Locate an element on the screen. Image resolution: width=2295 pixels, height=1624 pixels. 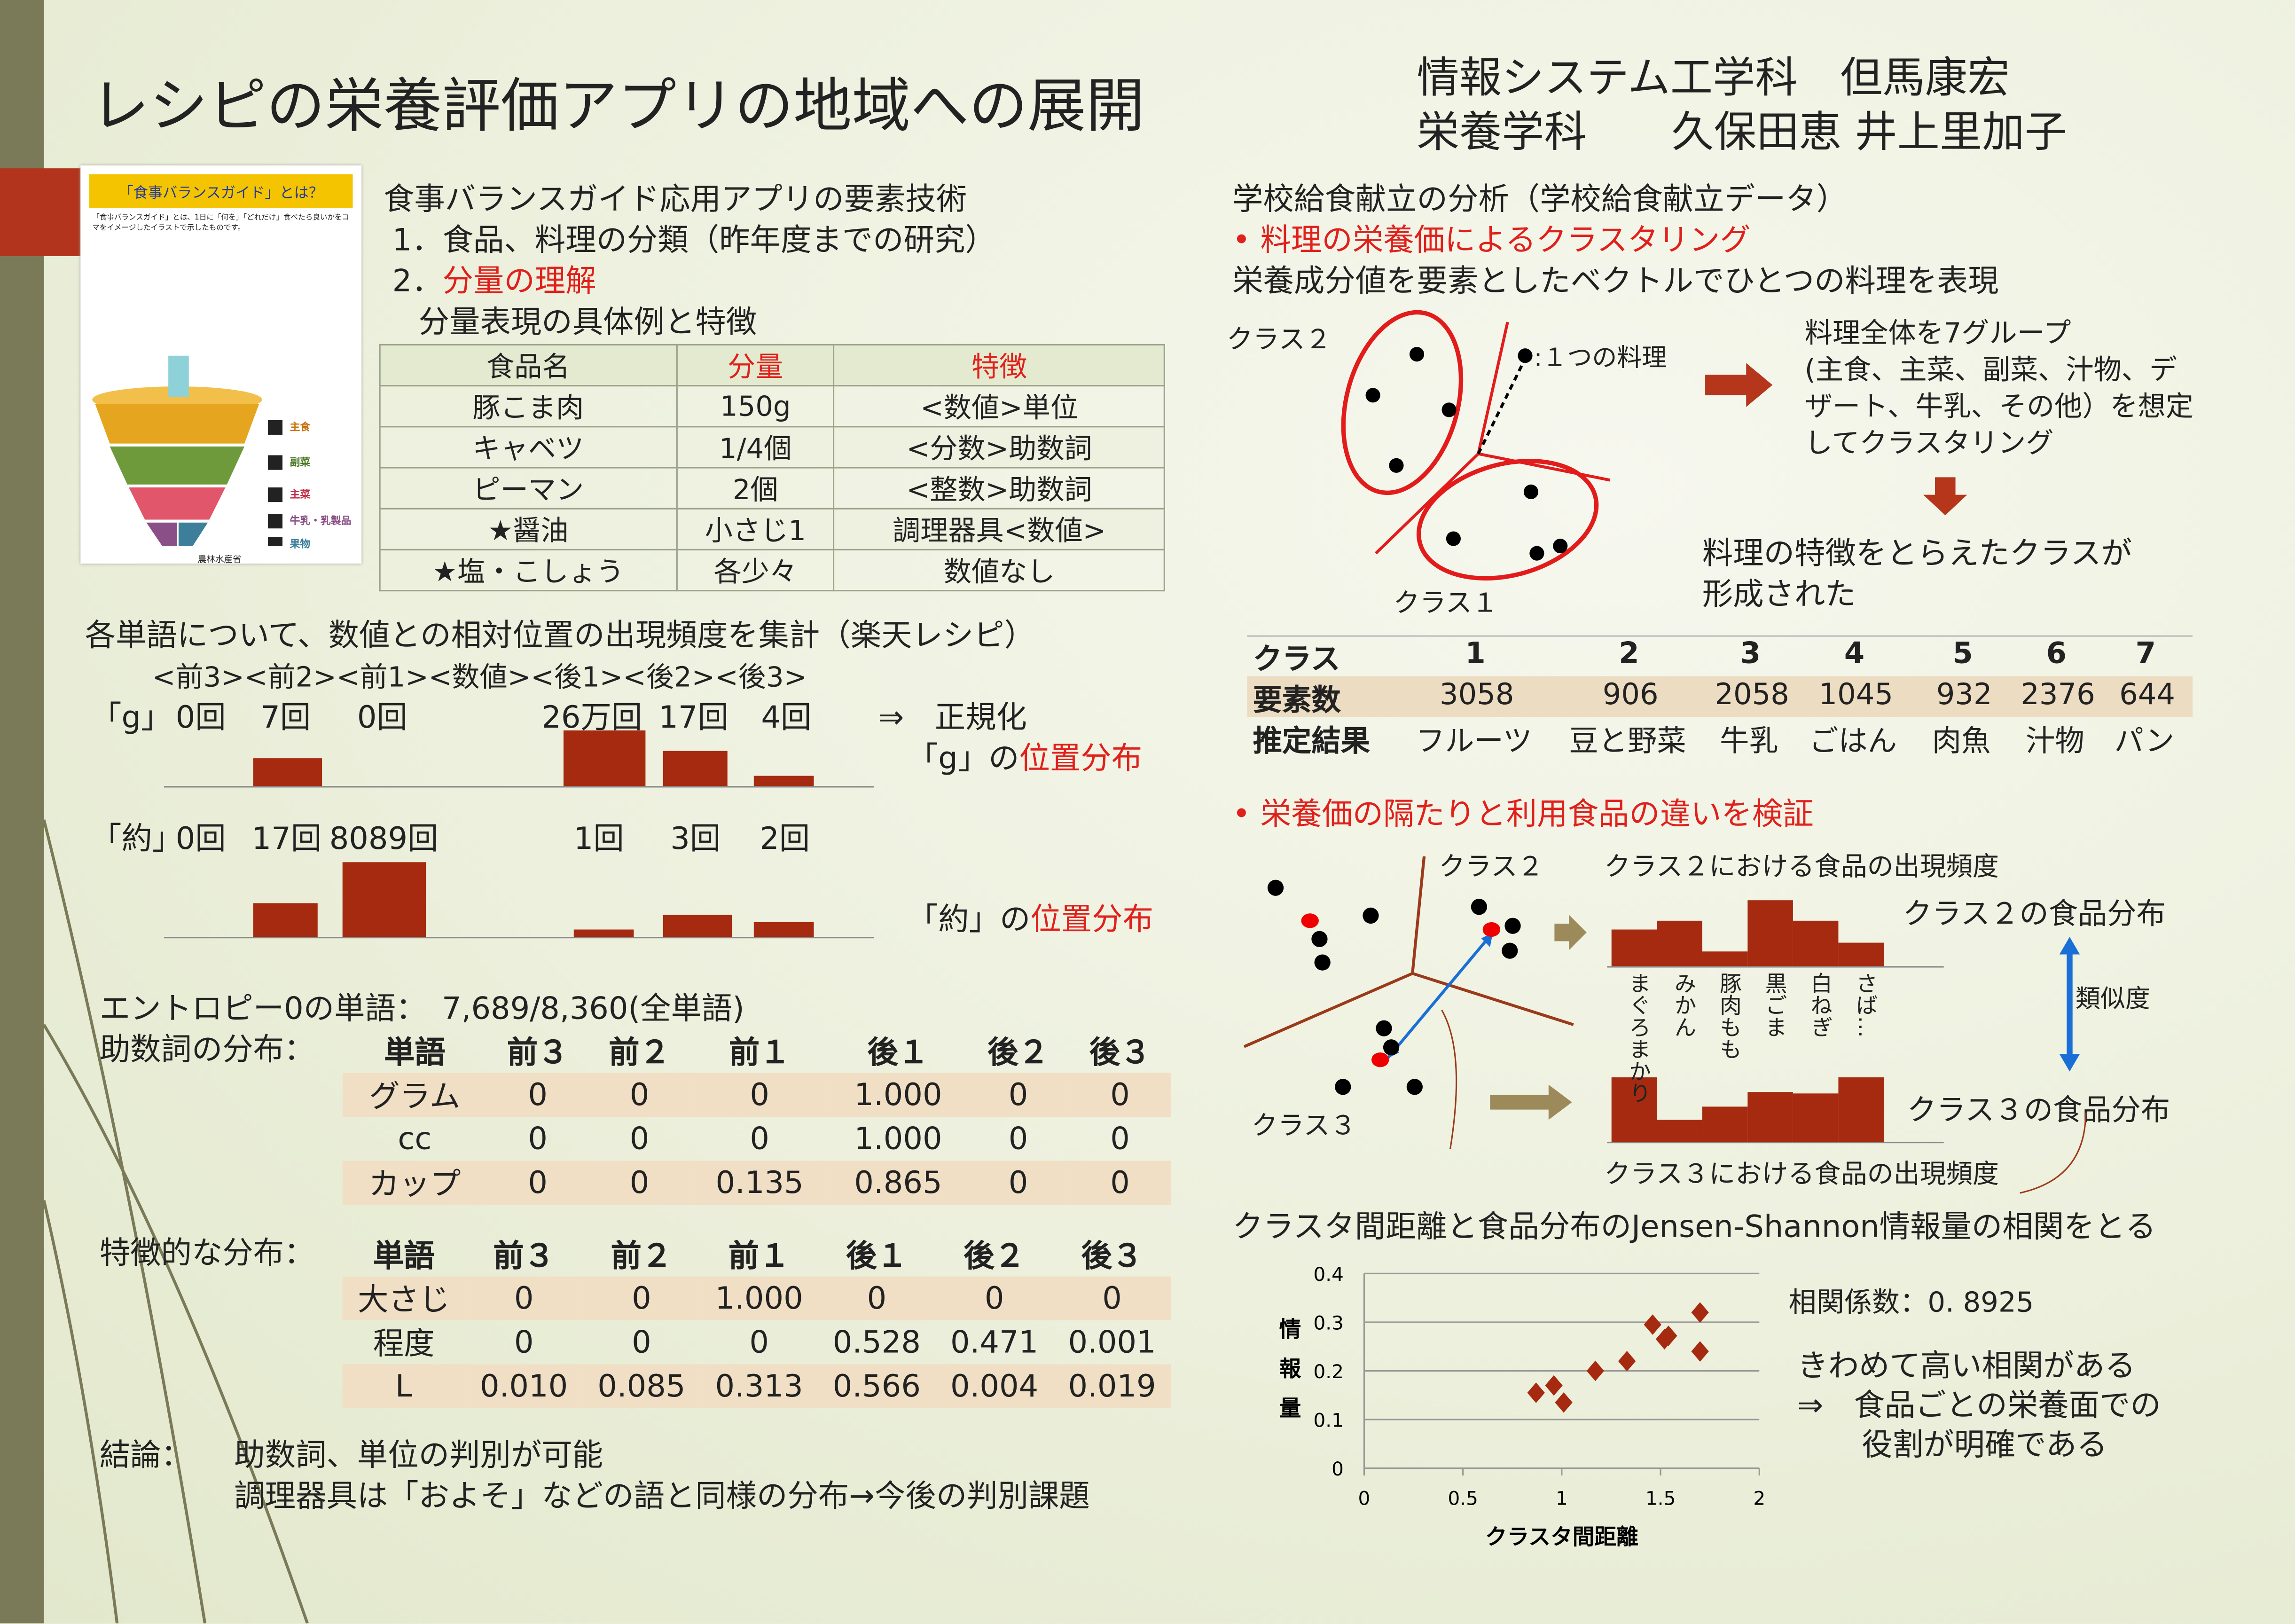
column-header: 後２ is located at coordinates (1019, 1052).